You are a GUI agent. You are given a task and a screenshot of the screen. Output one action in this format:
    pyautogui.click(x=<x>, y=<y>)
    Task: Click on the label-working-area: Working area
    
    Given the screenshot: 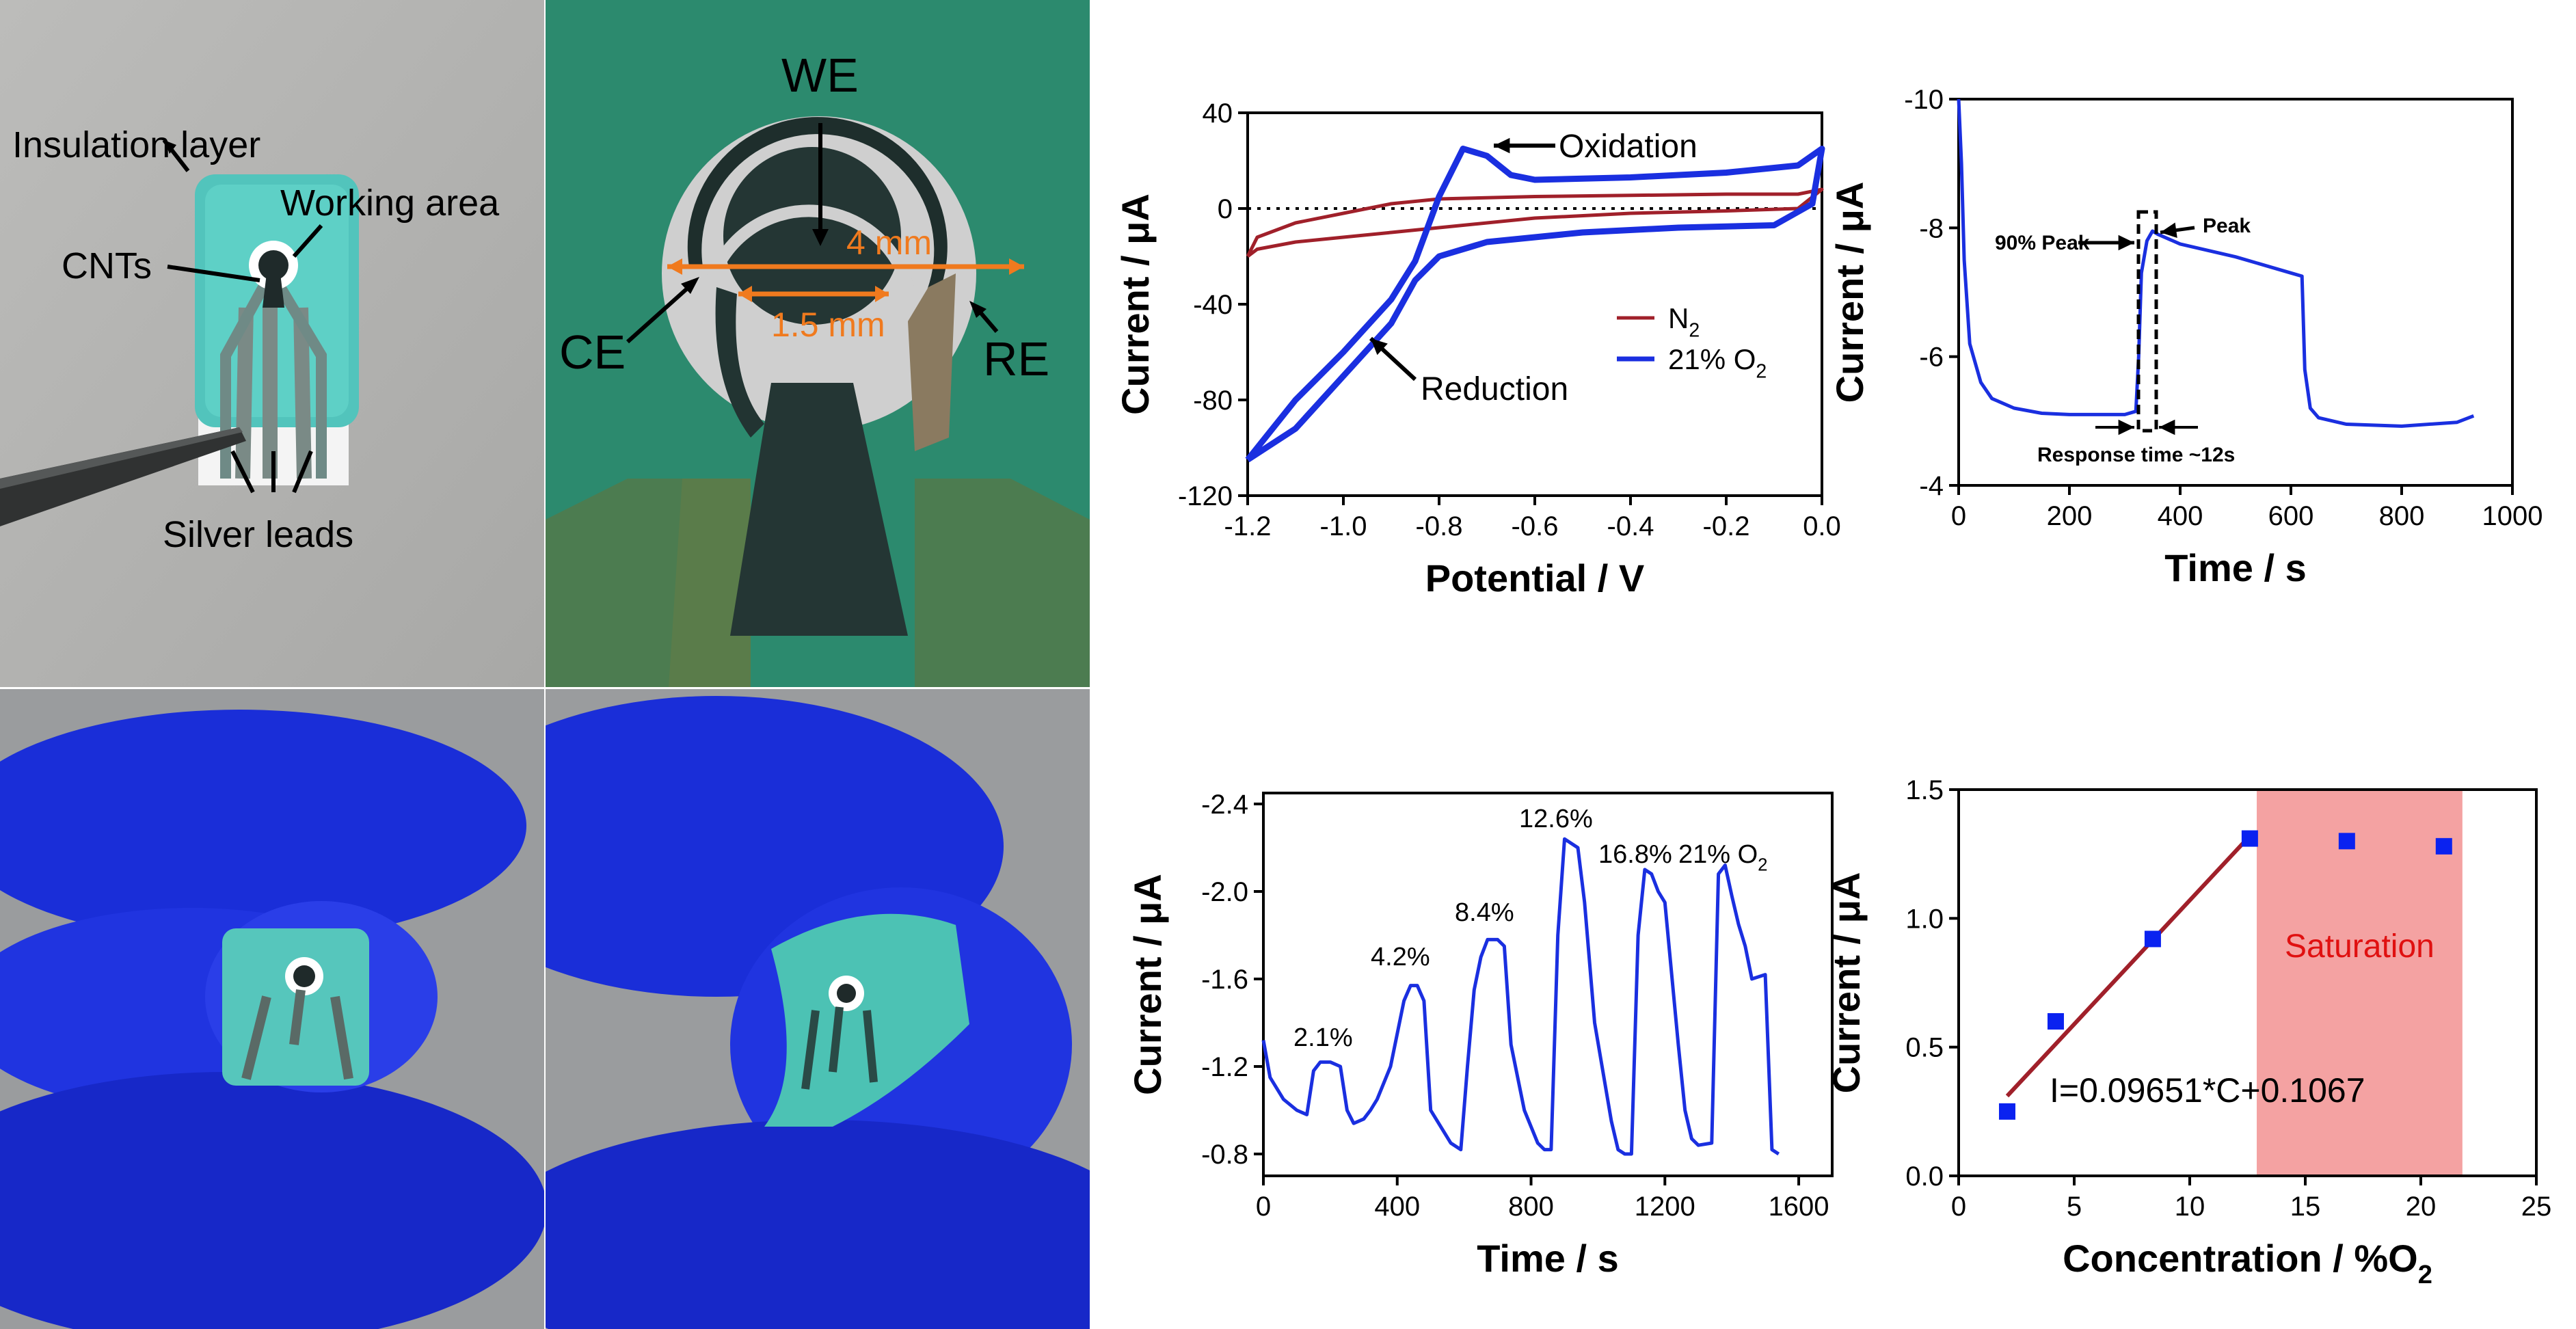 What is the action you would take?
    pyautogui.click(x=390, y=203)
    